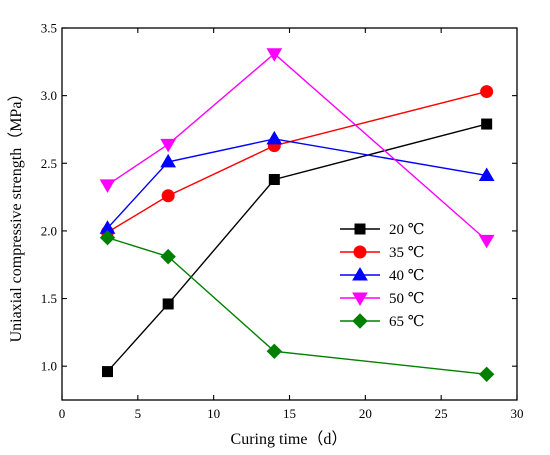 The width and height of the screenshot is (550, 455). I want to click on y-tick-label: 3.5, so click(49, 28).